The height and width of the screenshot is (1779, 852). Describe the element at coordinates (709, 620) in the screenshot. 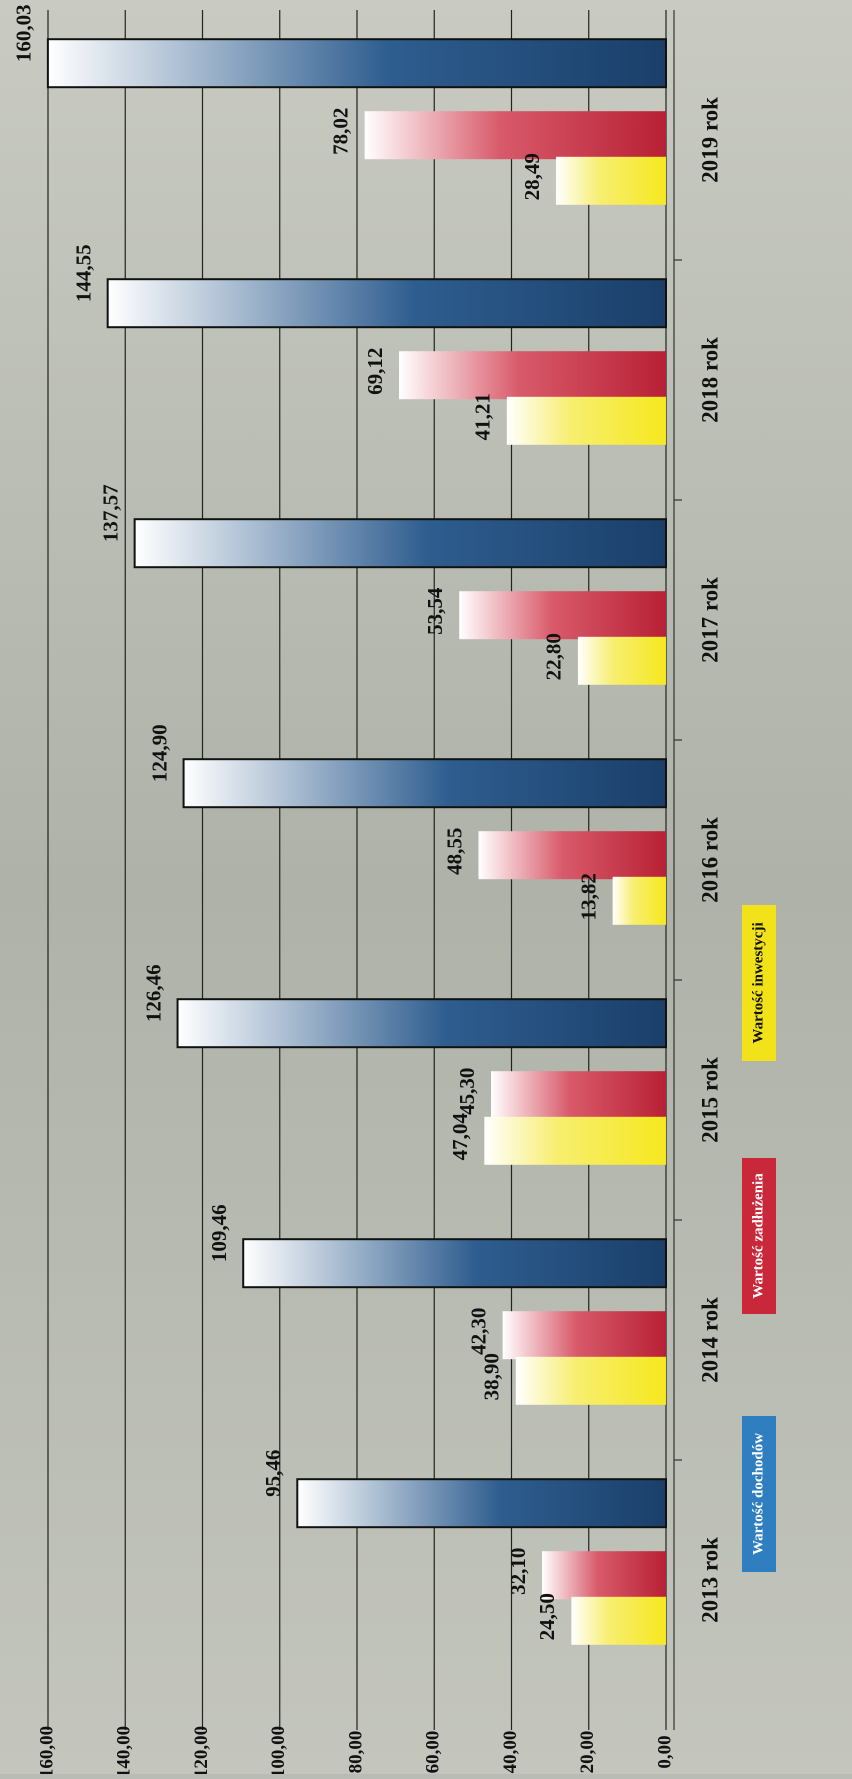

I see `category-label: 2017 rok` at that location.